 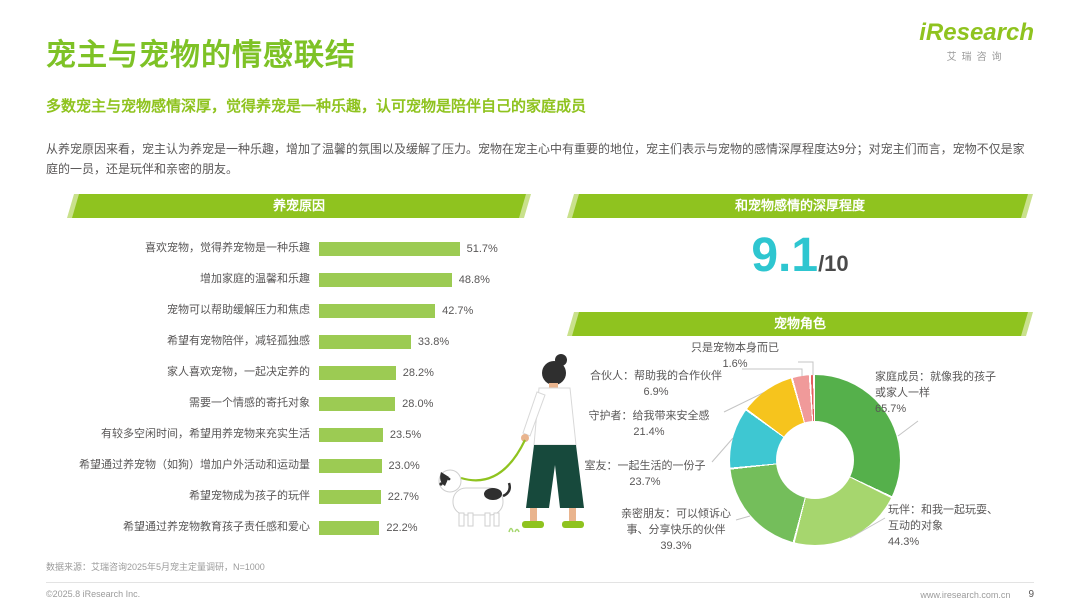 What do you see at coordinates (943, 526) in the screenshot?
I see `donut-label-playmate: 玩伴：和我一起玩耍、互动的对象 44.3%` at bounding box center [943, 526].